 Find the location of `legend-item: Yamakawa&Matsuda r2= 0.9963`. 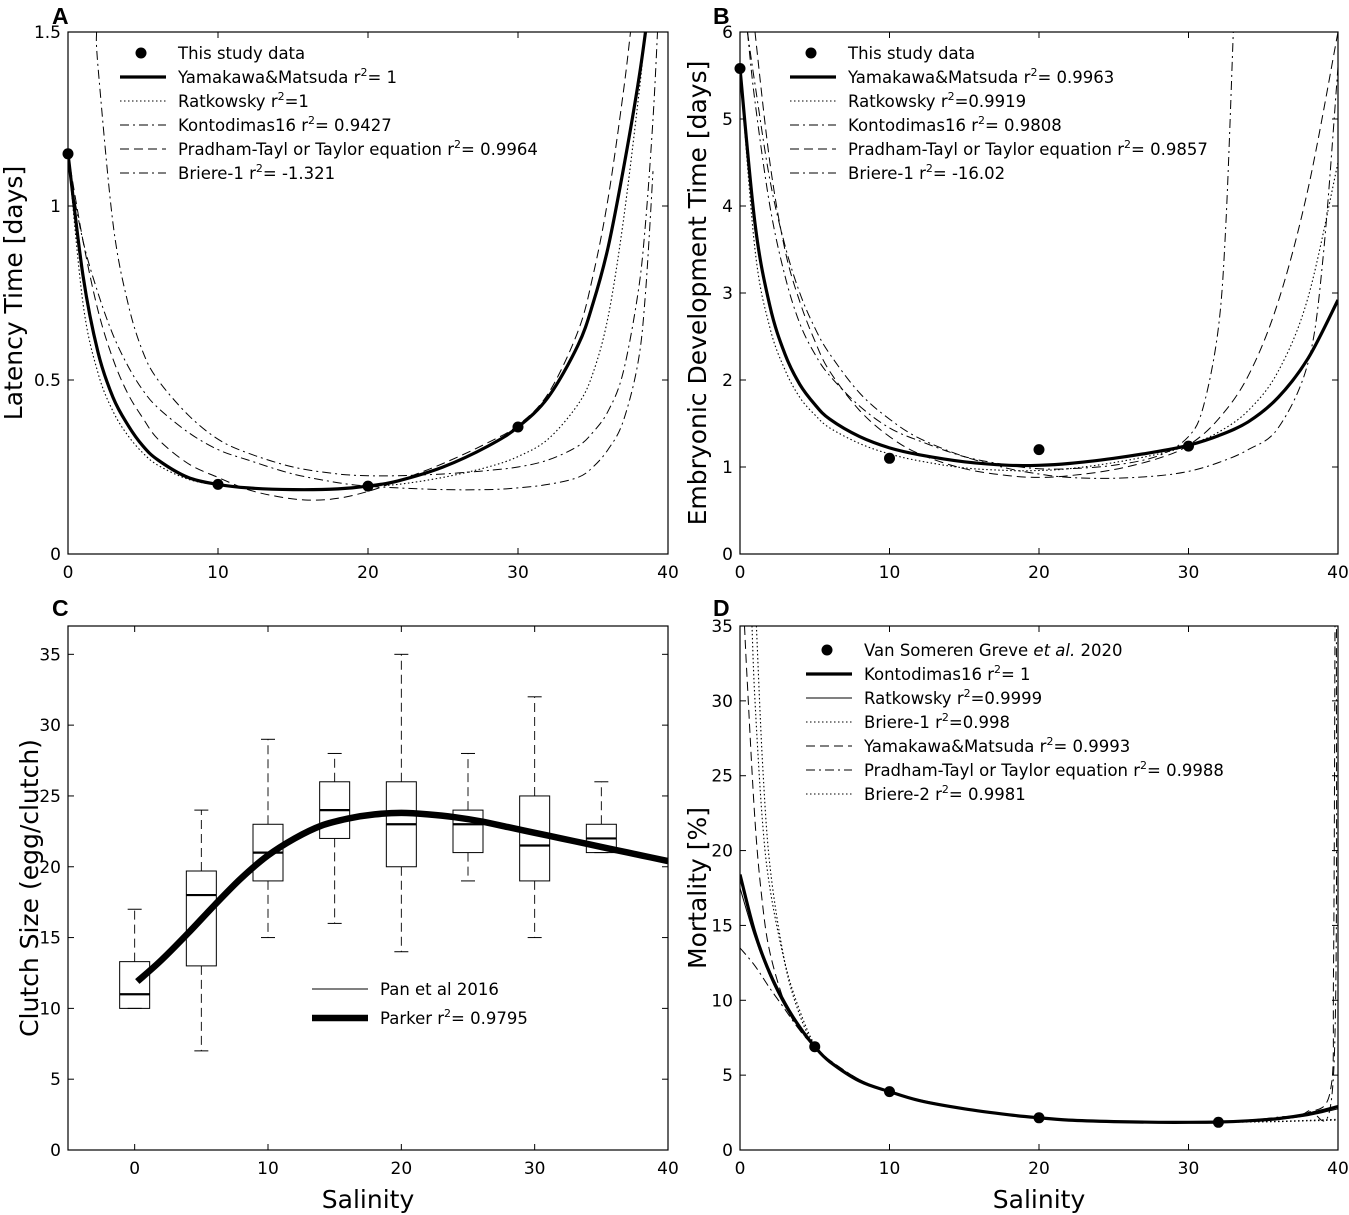

legend-item: Yamakawa&Matsuda r2= 0.9963 is located at coordinates (952, 76).